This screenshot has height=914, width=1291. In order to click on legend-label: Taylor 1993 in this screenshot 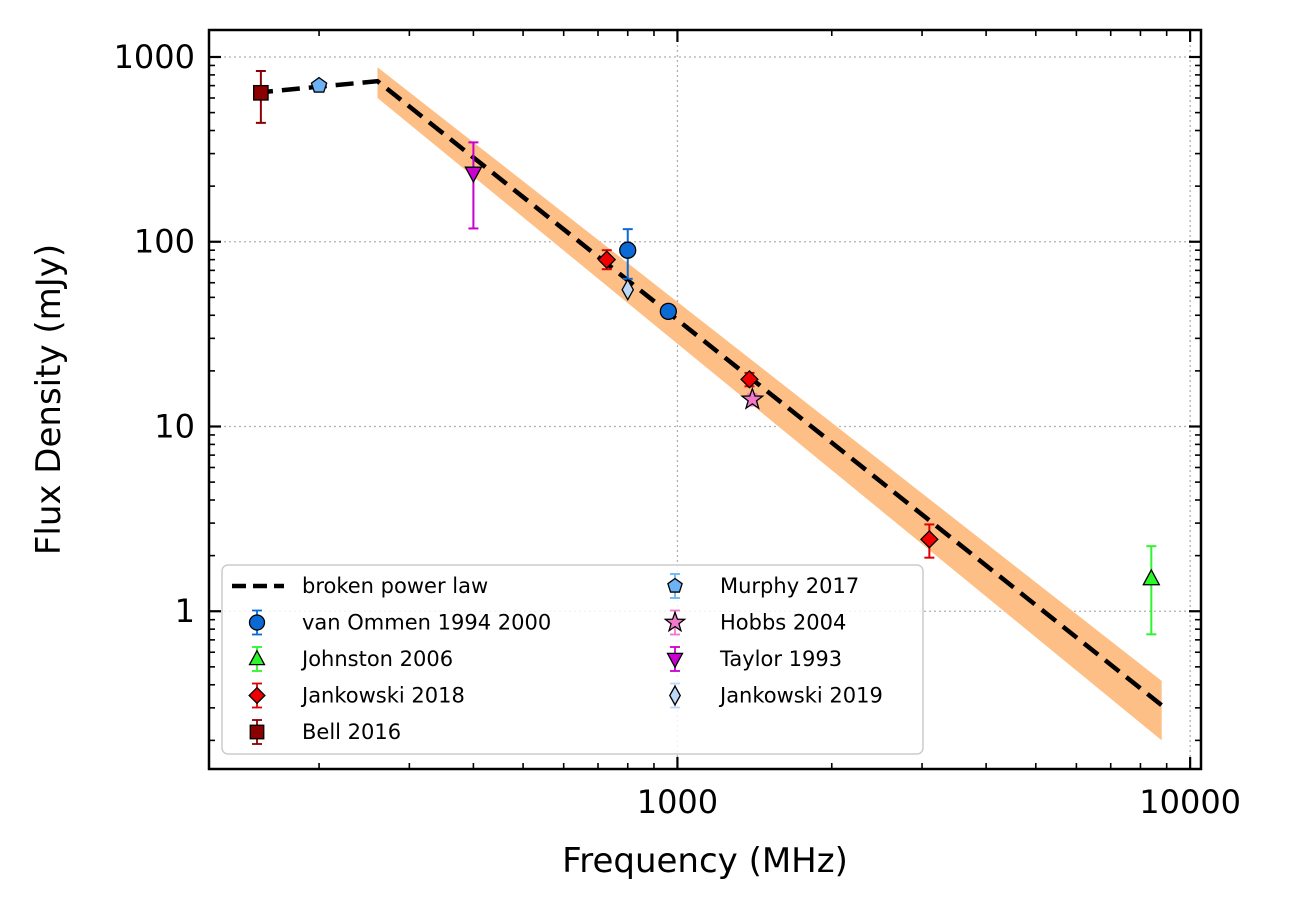, I will do `click(780, 659)`.